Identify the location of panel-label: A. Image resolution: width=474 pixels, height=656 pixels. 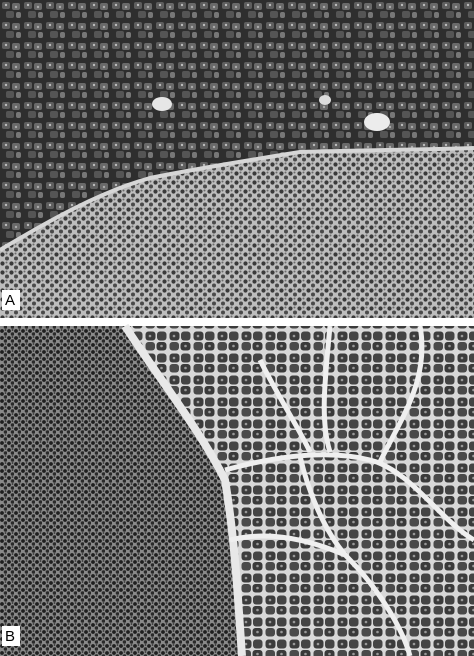
(10, 300).